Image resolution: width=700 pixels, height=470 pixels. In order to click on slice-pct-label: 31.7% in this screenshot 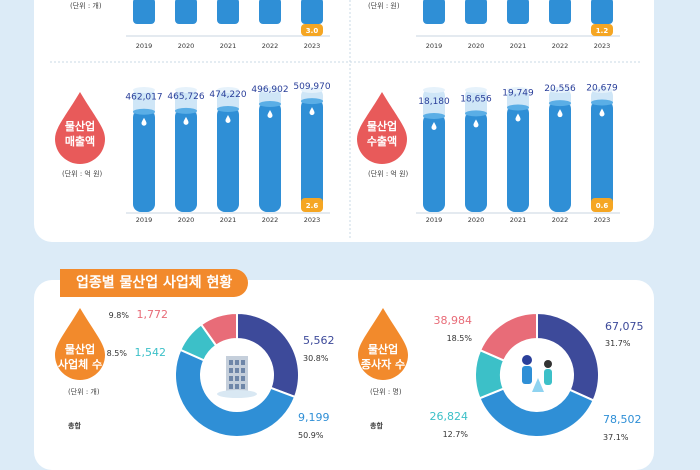, I will do `click(618, 343)`.